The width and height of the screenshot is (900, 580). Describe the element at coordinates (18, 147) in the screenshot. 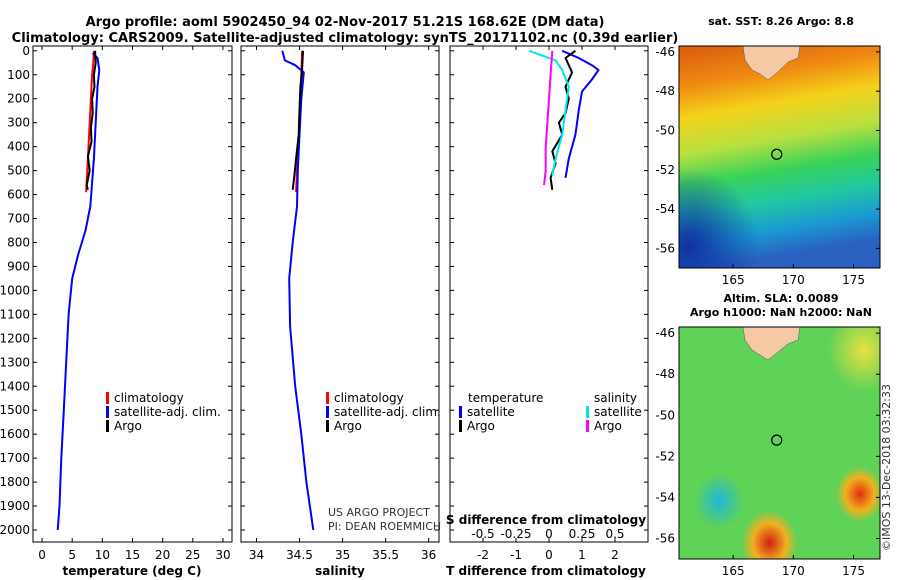

I see `depth-tick-label: 400` at that location.